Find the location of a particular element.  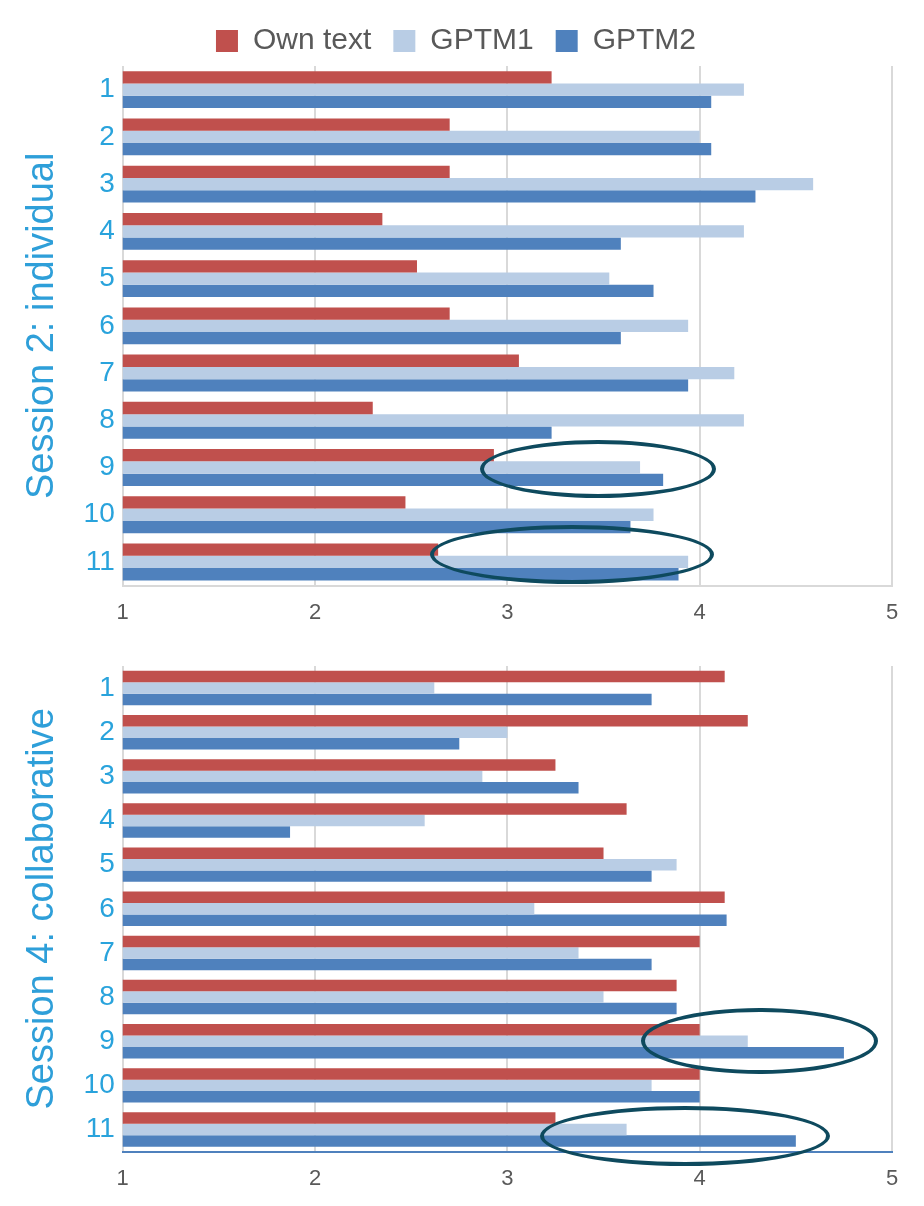

legend-label: Own text is located at coordinates (312, 39).